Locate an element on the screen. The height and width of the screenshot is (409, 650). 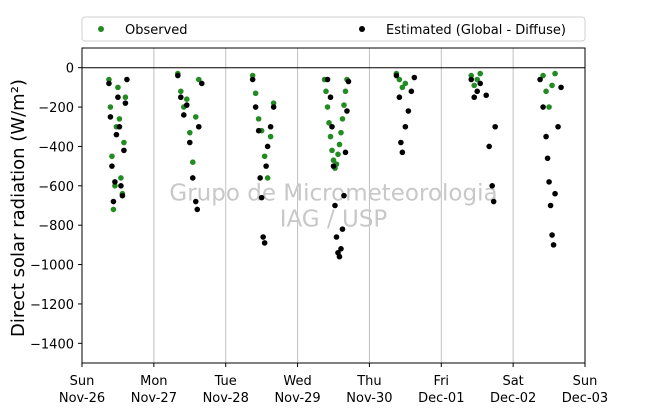
y-tick-label: −600 is located at coordinates (56, 187).